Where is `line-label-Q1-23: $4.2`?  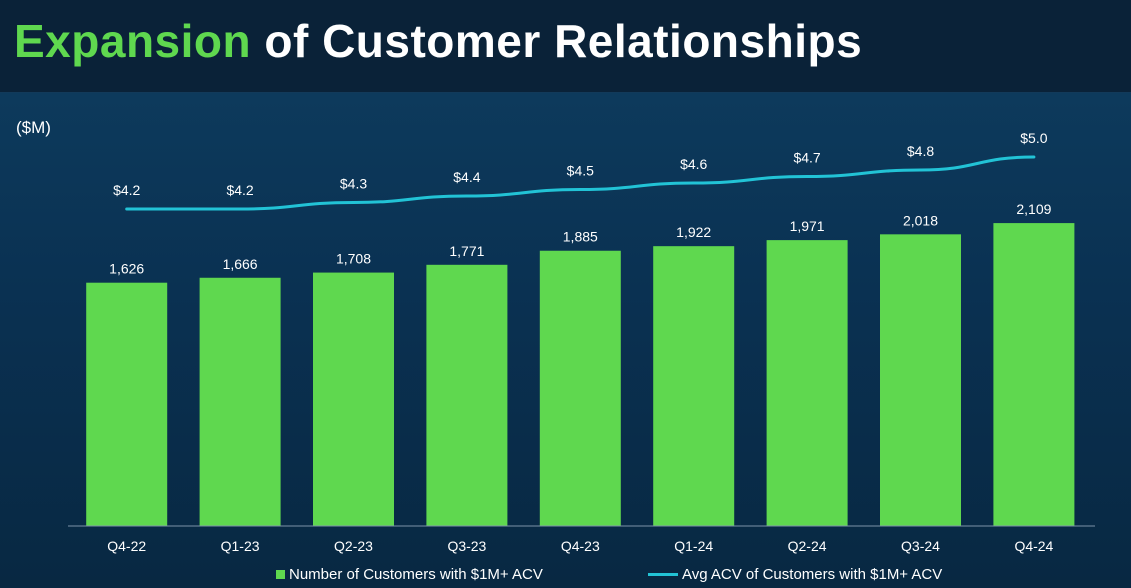 line-label-Q1-23: $4.2 is located at coordinates (239, 190).